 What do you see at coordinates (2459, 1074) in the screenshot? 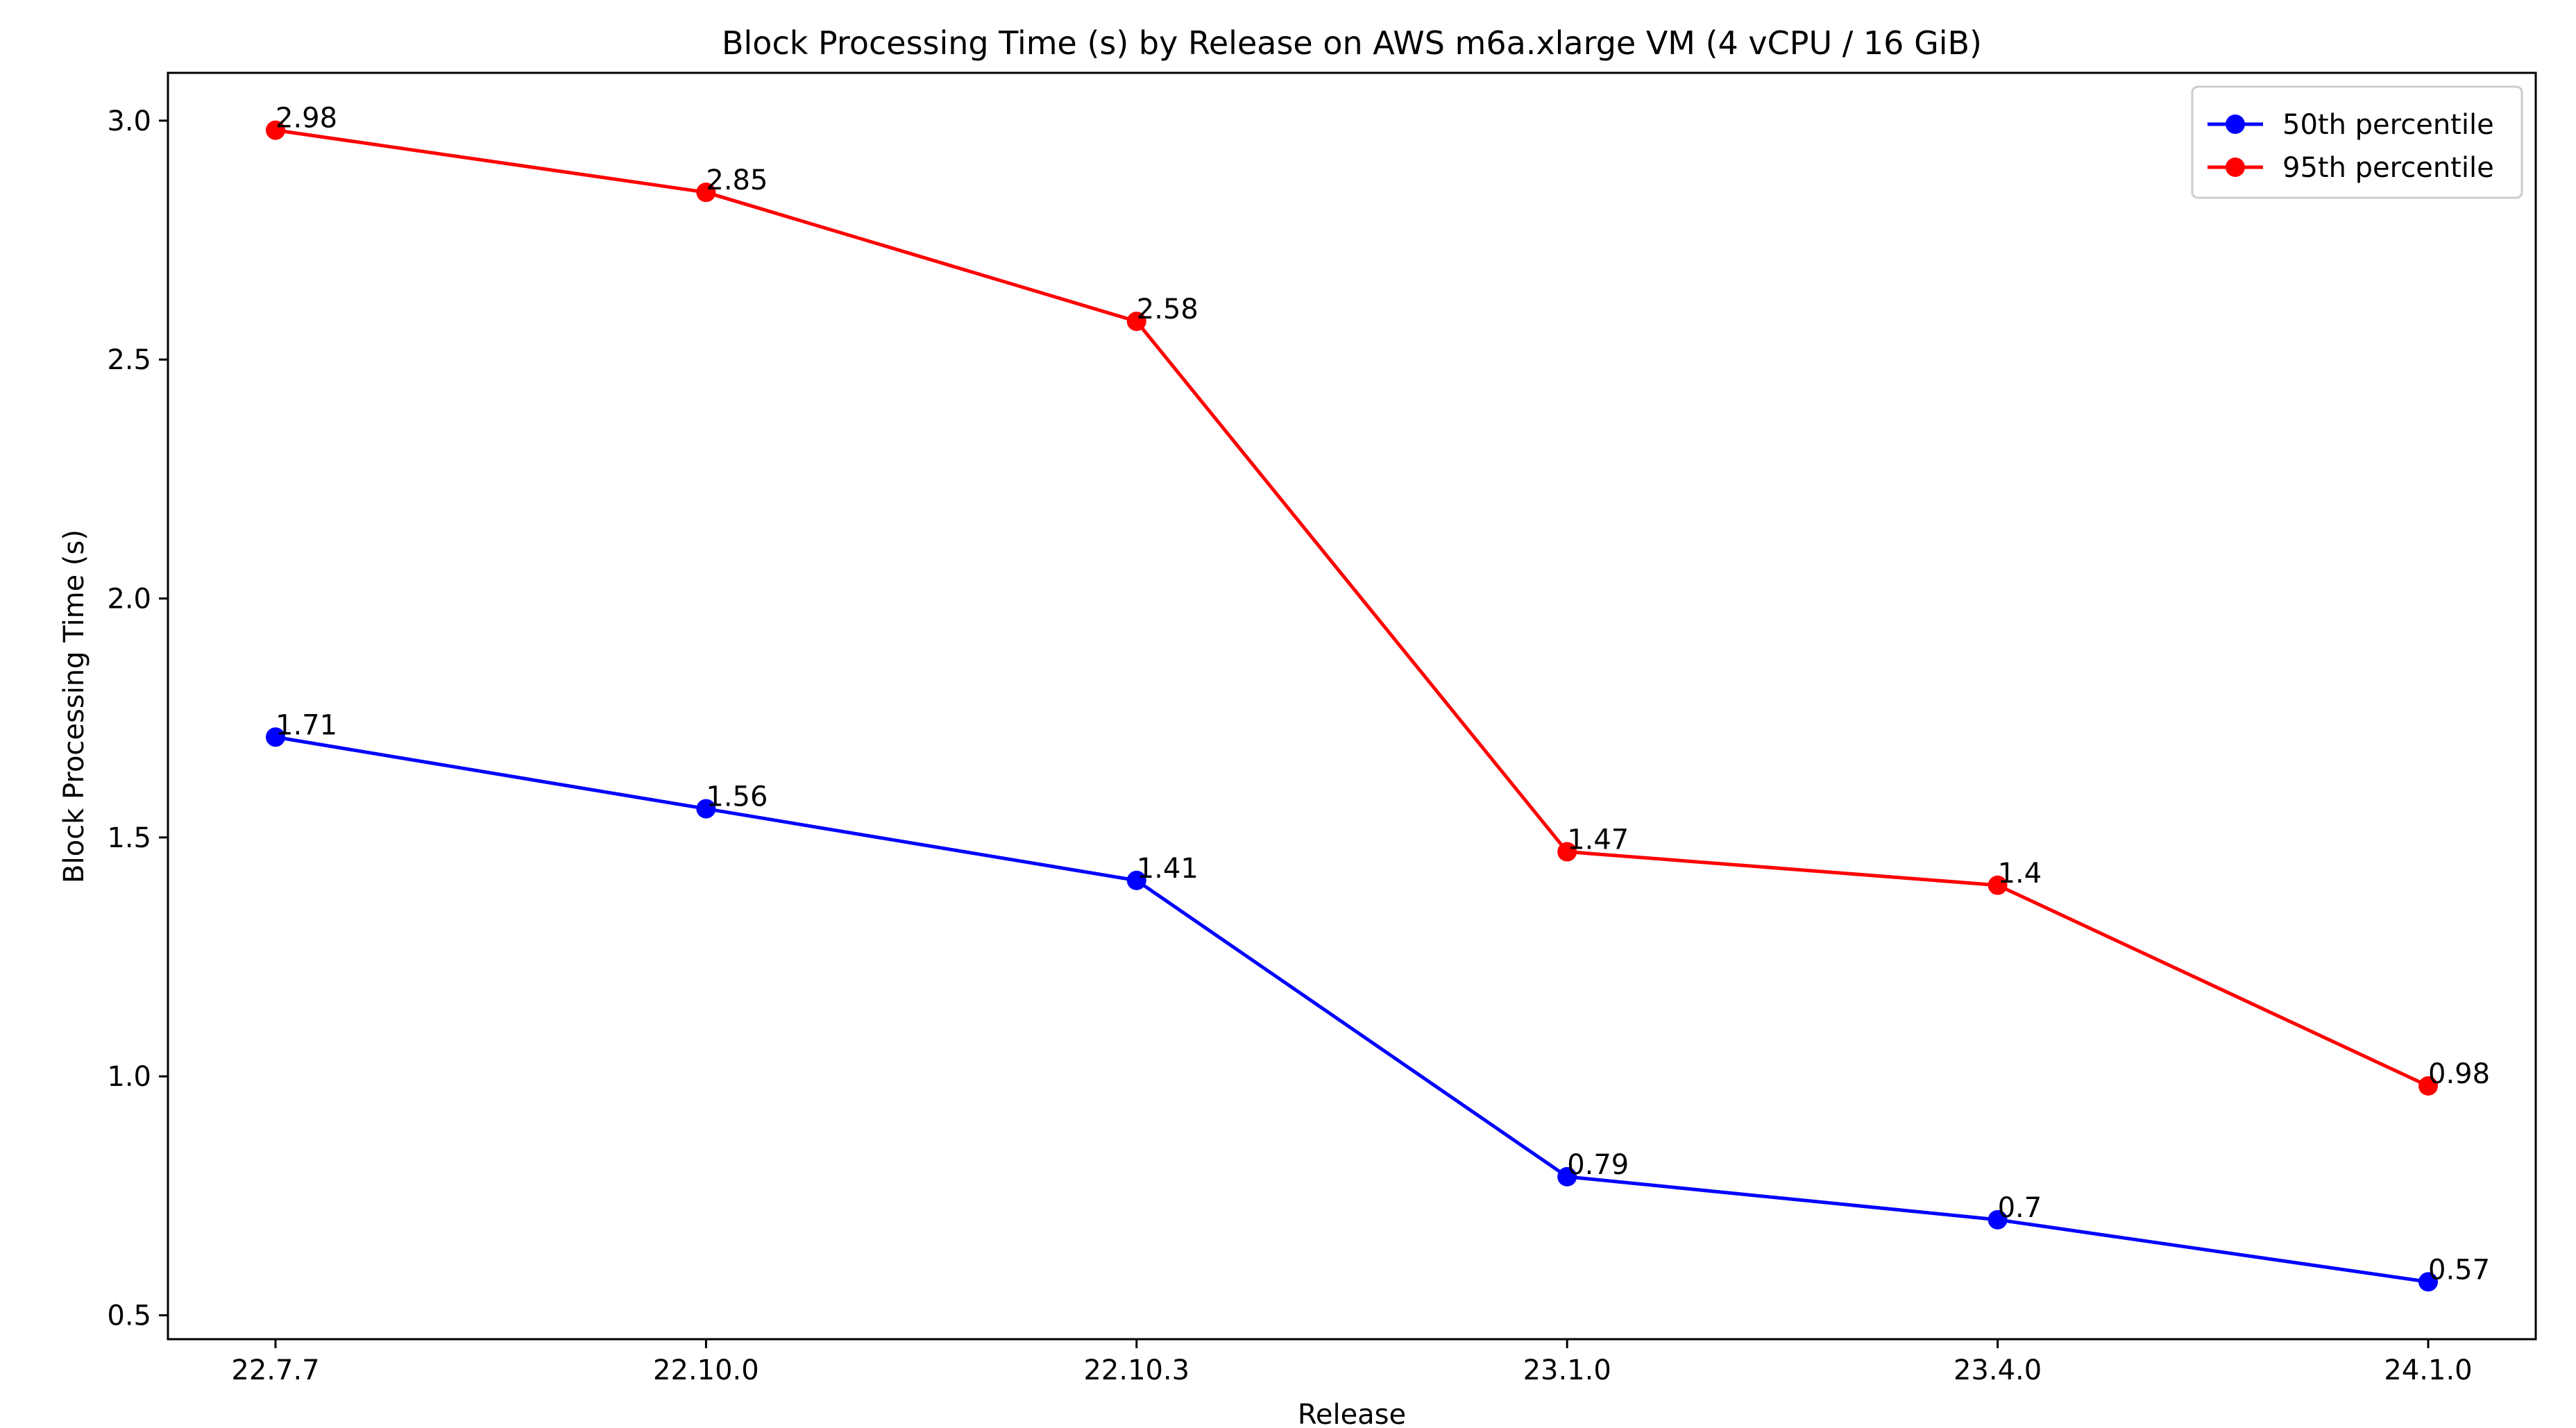
I see `data-label: 0.98` at bounding box center [2459, 1074].